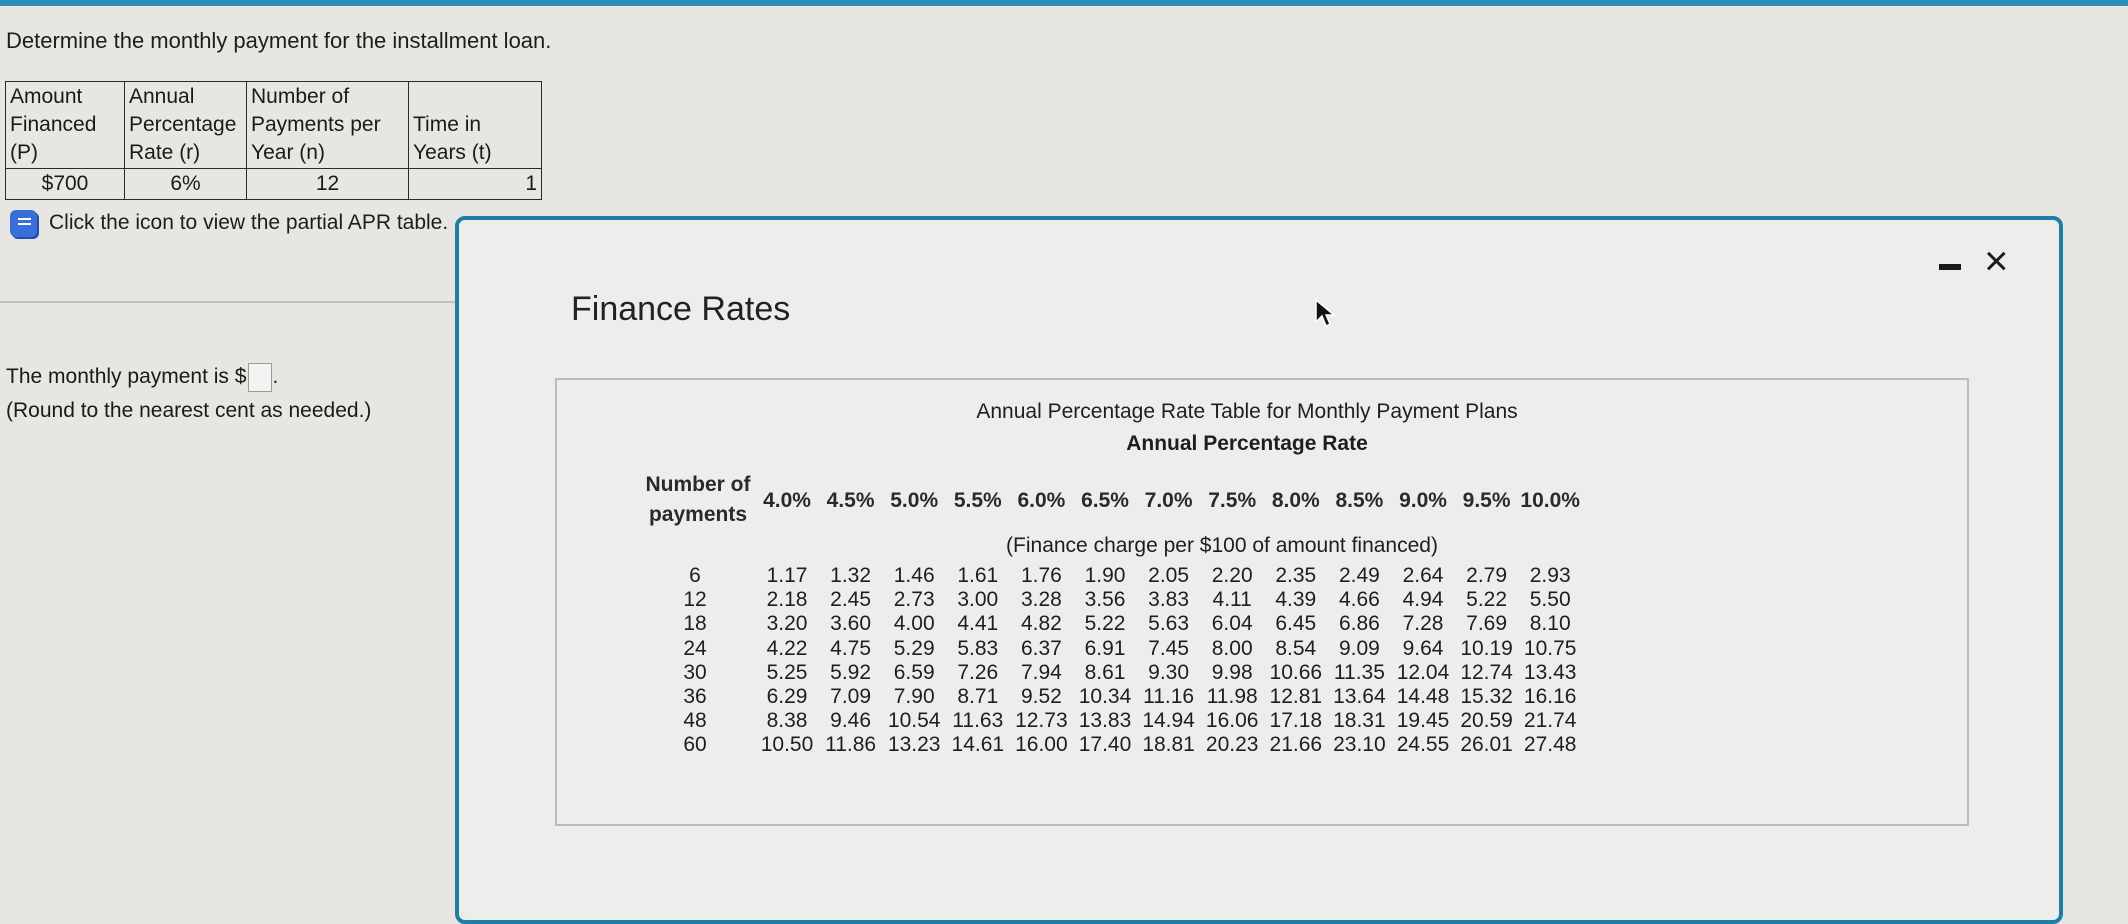  I want to click on top-accent-bar, so click(1064, 3).